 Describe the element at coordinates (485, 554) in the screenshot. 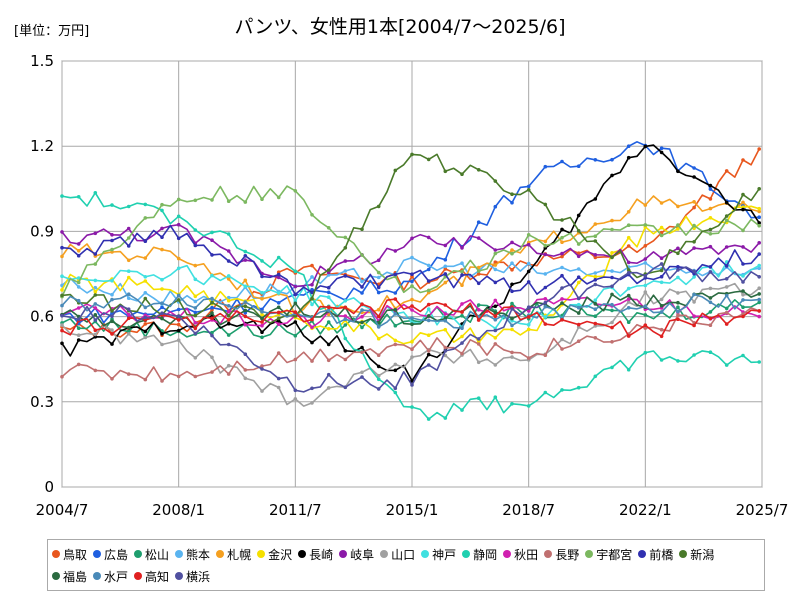

I see `legend-label: 静岡` at that location.